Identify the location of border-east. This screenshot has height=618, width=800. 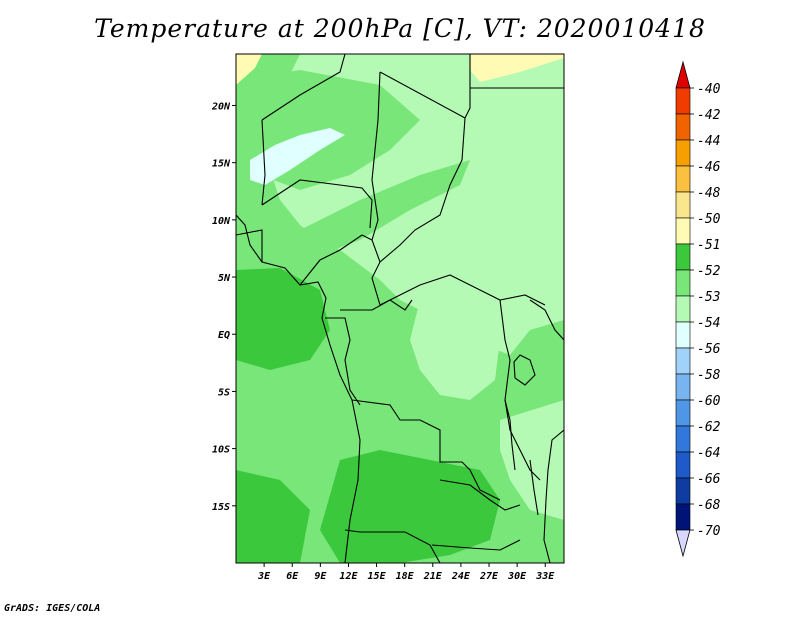
(546, 320).